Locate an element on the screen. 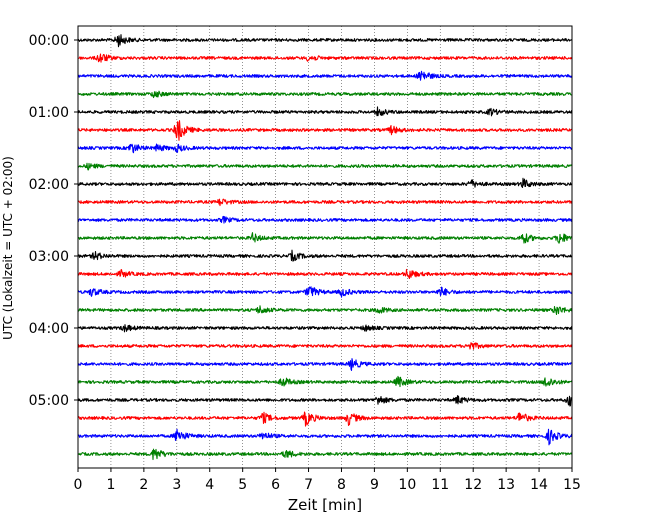  x-tick-label: 4 is located at coordinates (209, 485).